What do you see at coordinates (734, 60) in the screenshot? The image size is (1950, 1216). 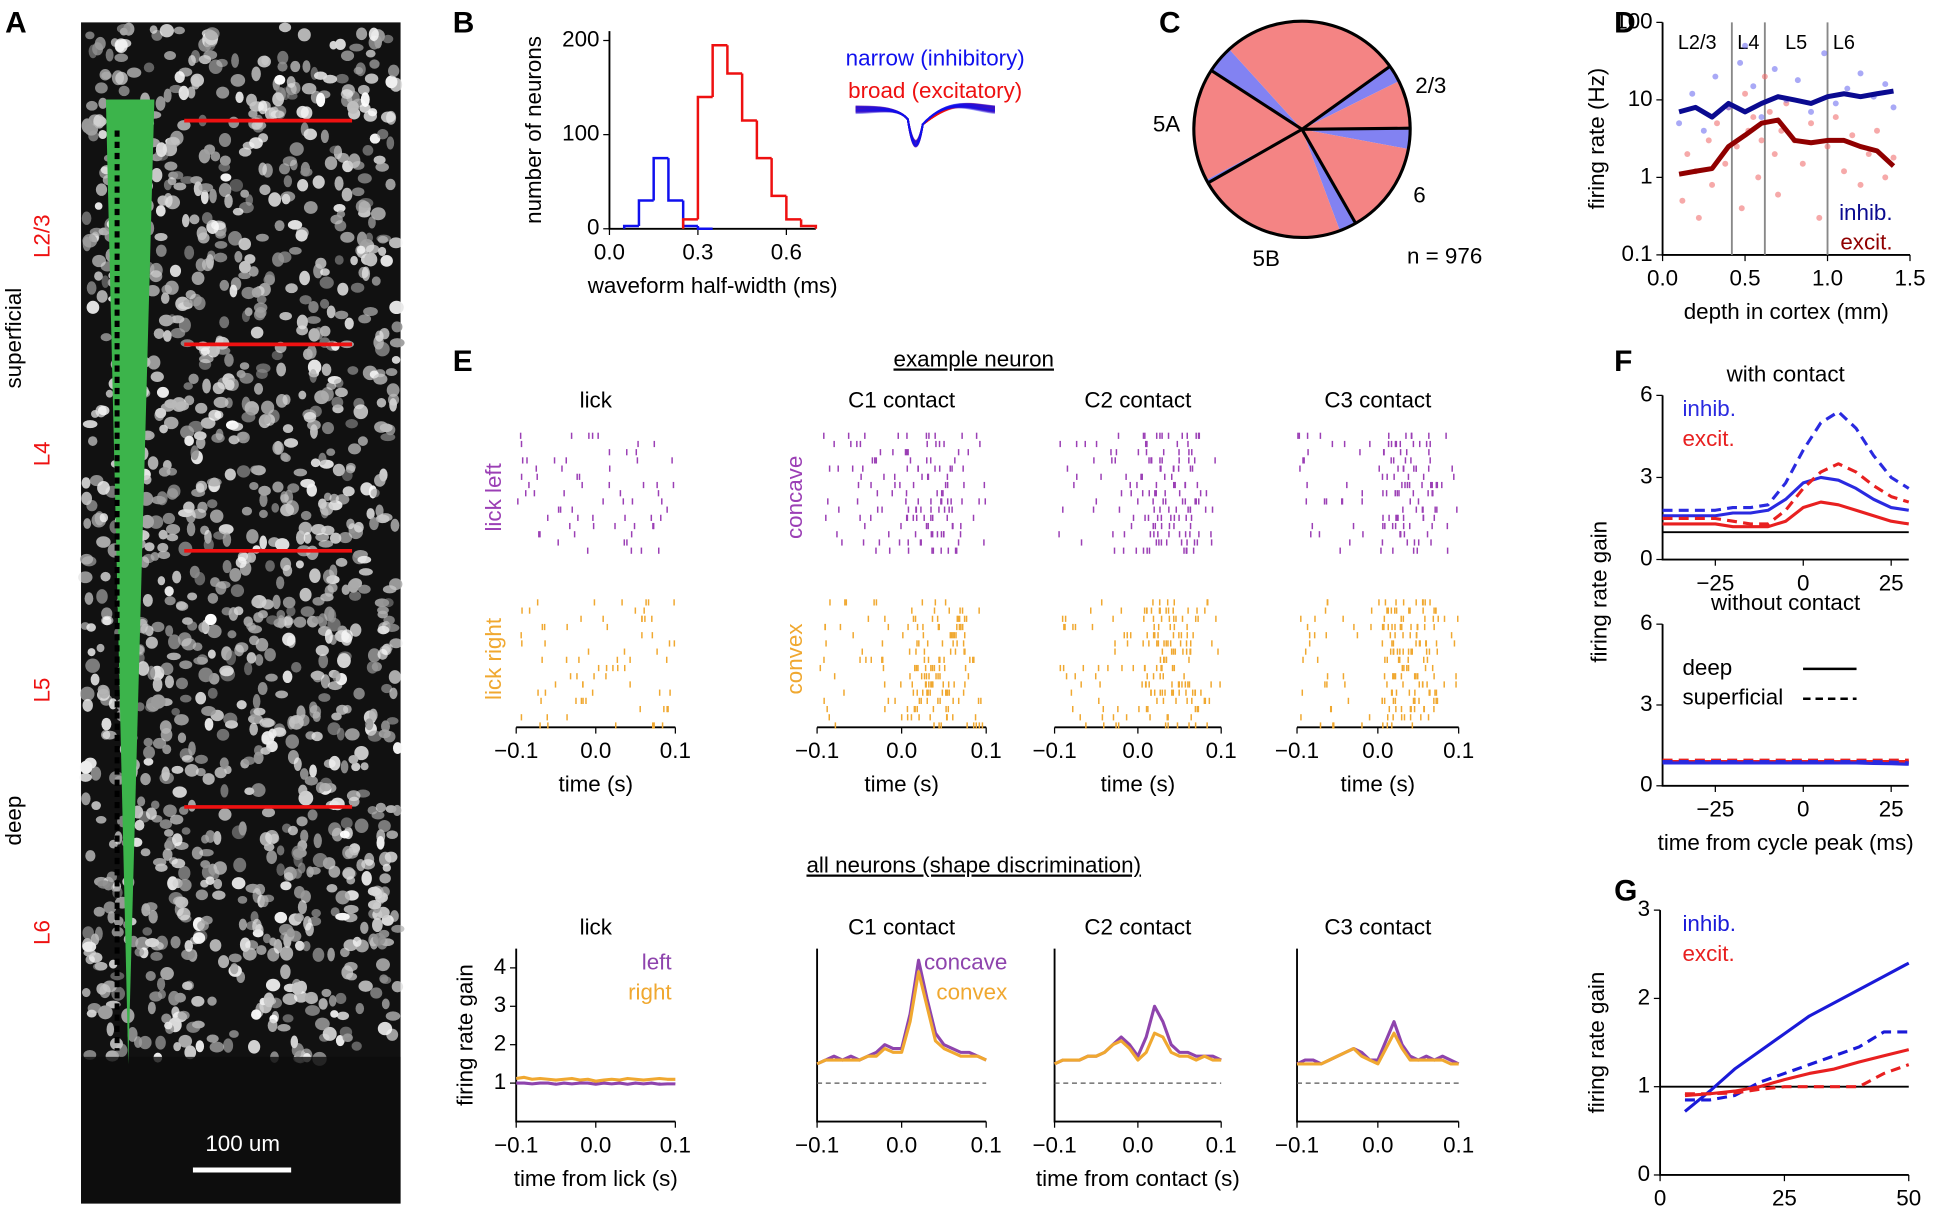 I see `hist-bin` at bounding box center [734, 60].